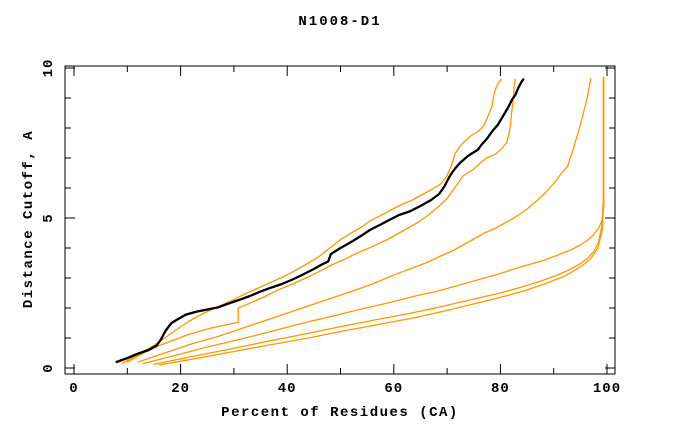 Image resolution: width=680 pixels, height=440 pixels. Describe the element at coordinates (500, 389) in the screenshot. I see `x-tick-label: 80` at that location.